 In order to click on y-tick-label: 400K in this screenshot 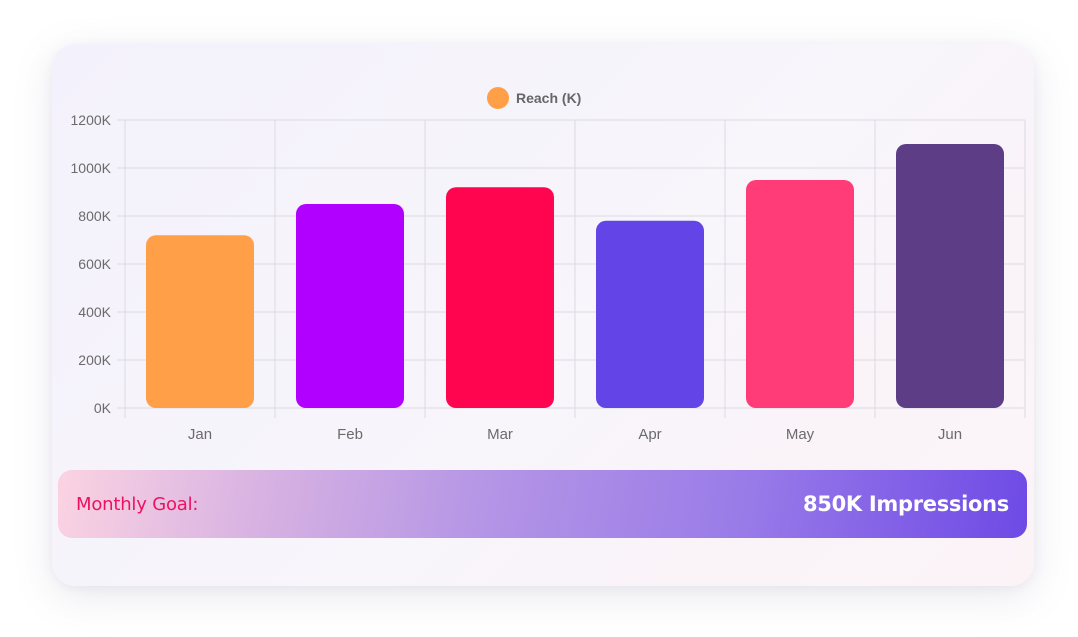, I will do `click(94, 312)`.